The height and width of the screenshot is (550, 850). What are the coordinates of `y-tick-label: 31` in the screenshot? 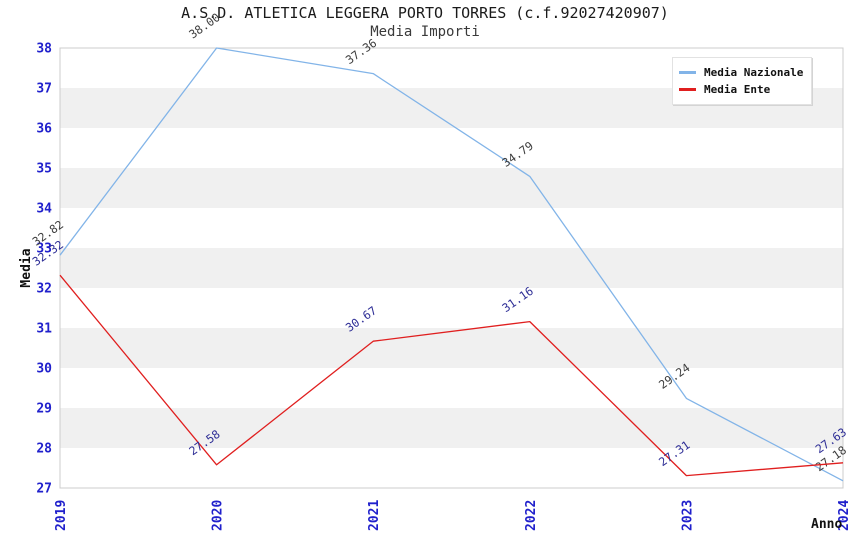 It's located at (44, 329).